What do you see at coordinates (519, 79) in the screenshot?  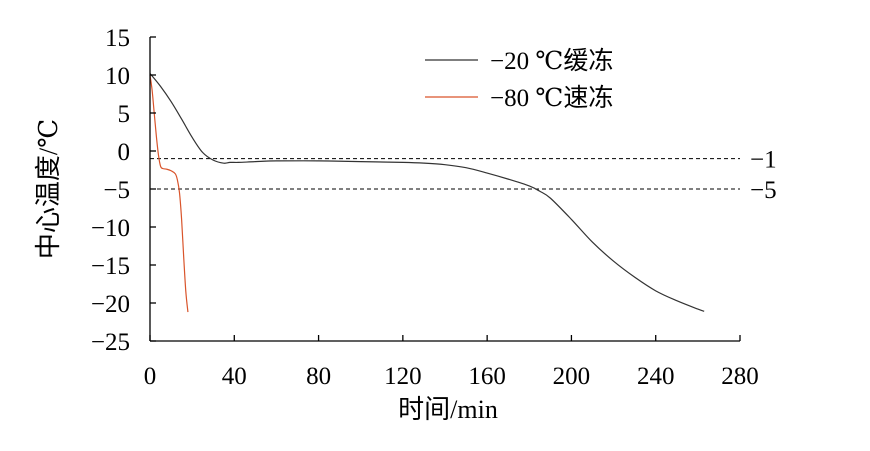 I see `legend: −20 ℃缓冻 −80 ℃速冻` at bounding box center [519, 79].